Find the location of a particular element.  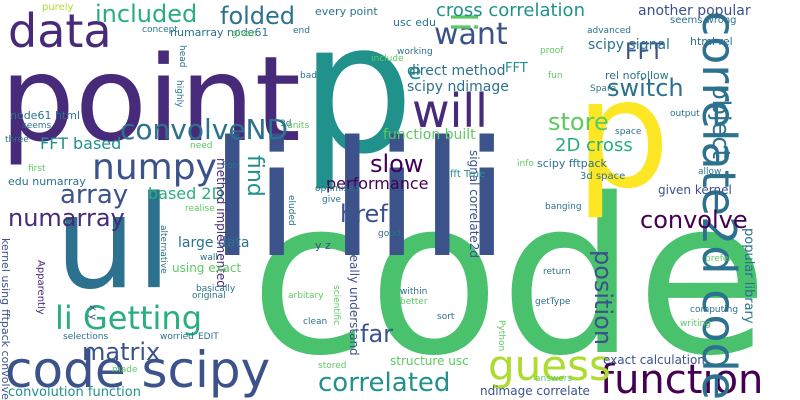

word-scipy-signal: scipy signal is located at coordinates (629, 45).